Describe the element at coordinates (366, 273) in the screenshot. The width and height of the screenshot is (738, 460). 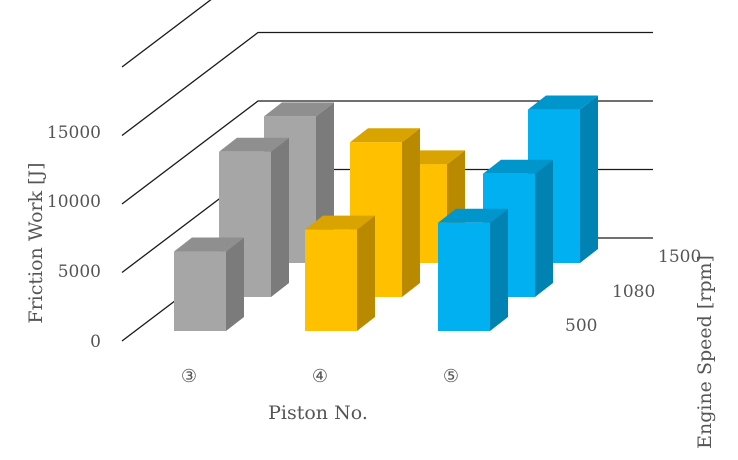
I see `bar-piston-4-500rpm-side` at that location.